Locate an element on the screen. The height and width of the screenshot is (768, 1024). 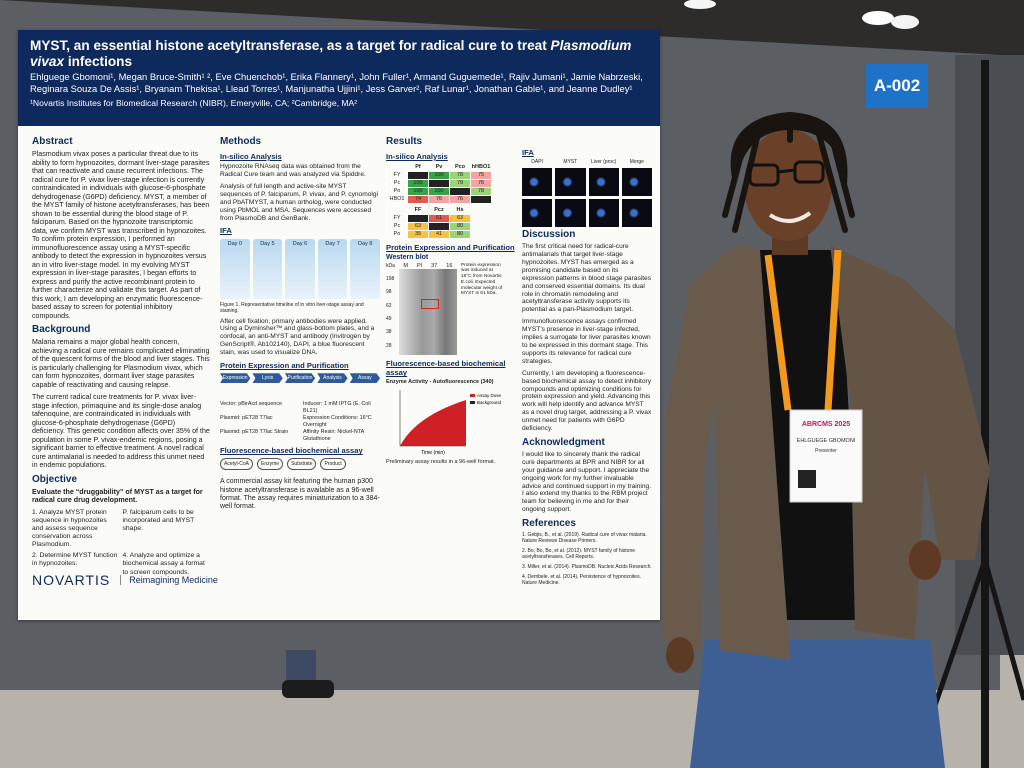
legend-label: Assay Dose is located at coordinates (489, 395).